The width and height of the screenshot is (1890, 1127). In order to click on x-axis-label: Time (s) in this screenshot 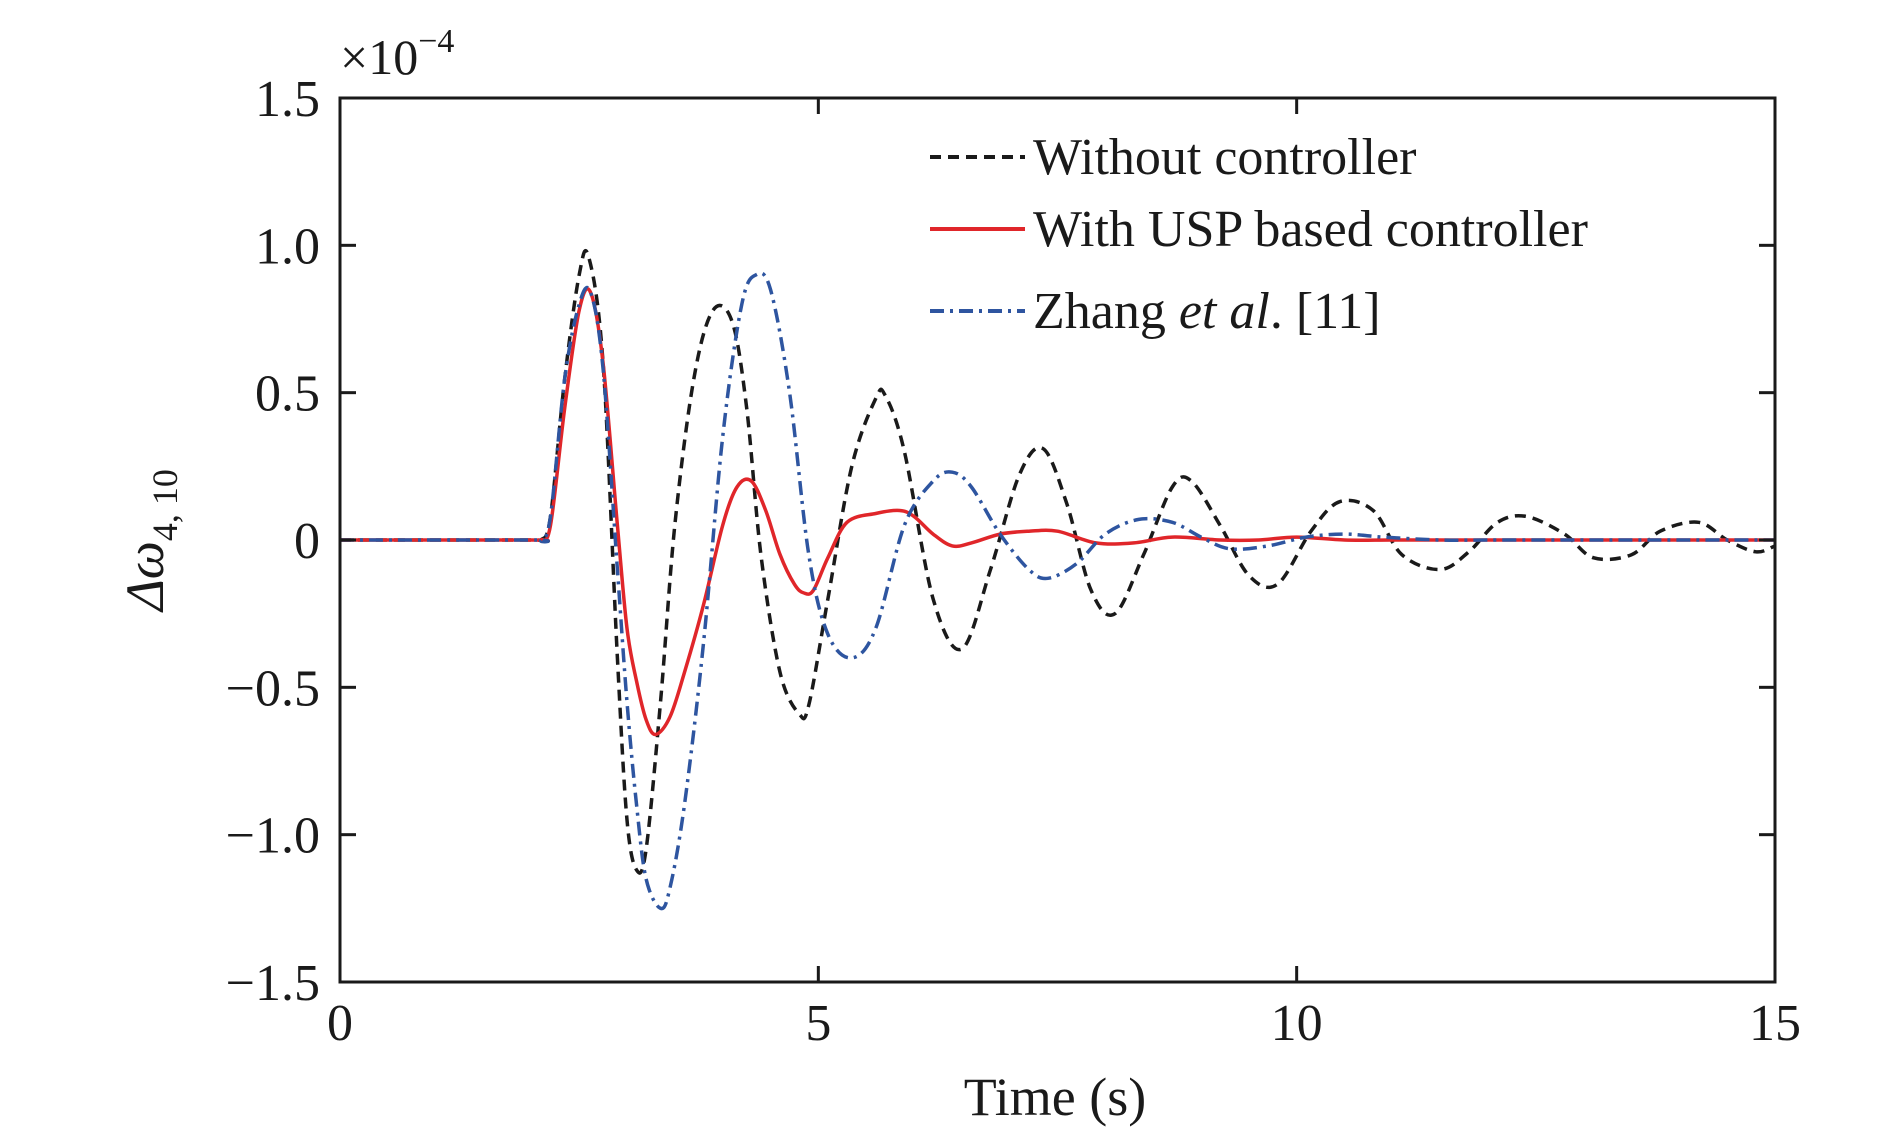, I will do `click(1055, 1097)`.